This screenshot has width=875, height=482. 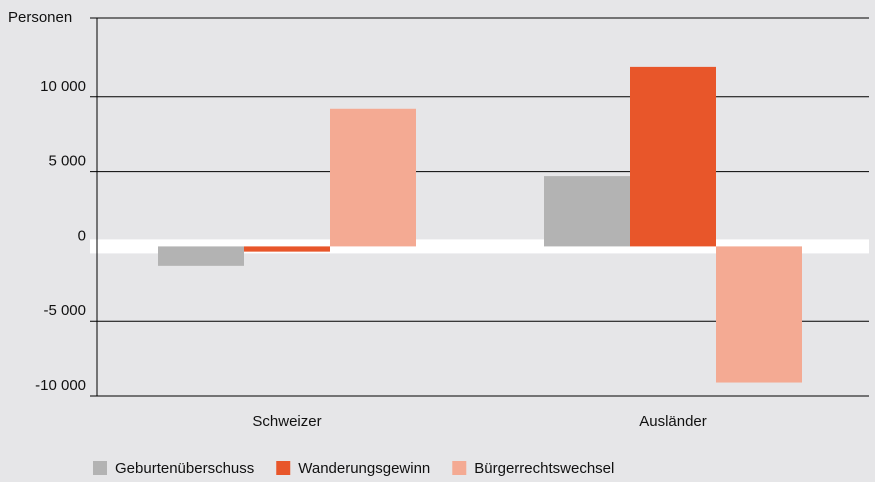 I want to click on y-tick-label: 5 000, so click(x=67, y=161).